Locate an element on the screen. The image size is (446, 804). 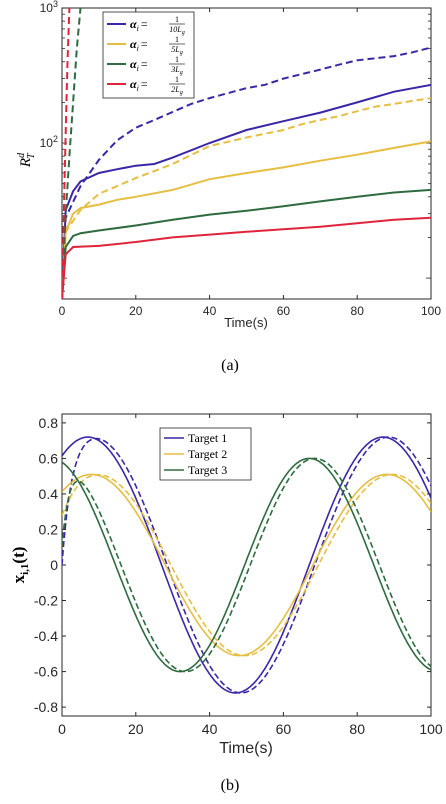
y-axis-label-a: RdT is located at coordinates (26, 160).